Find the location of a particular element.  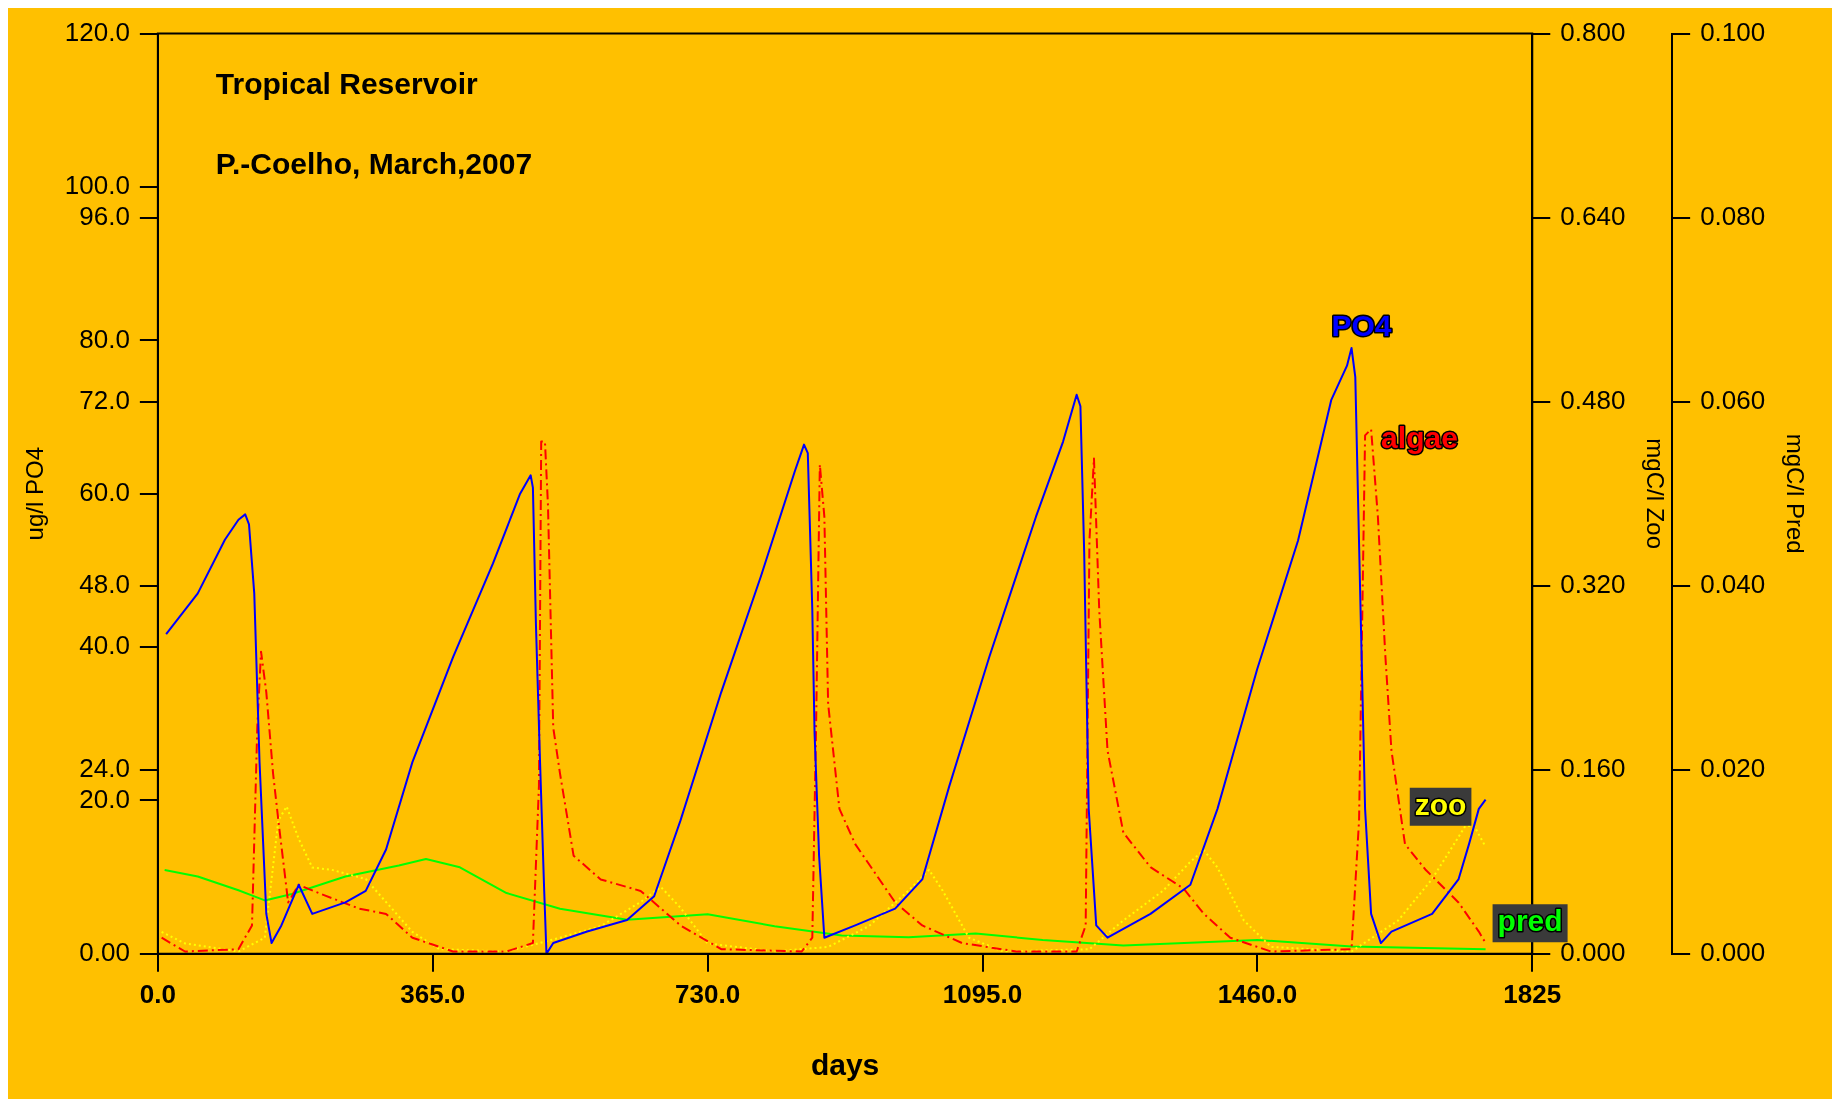

x-tick-label: 0.0 is located at coordinates (157, 993).